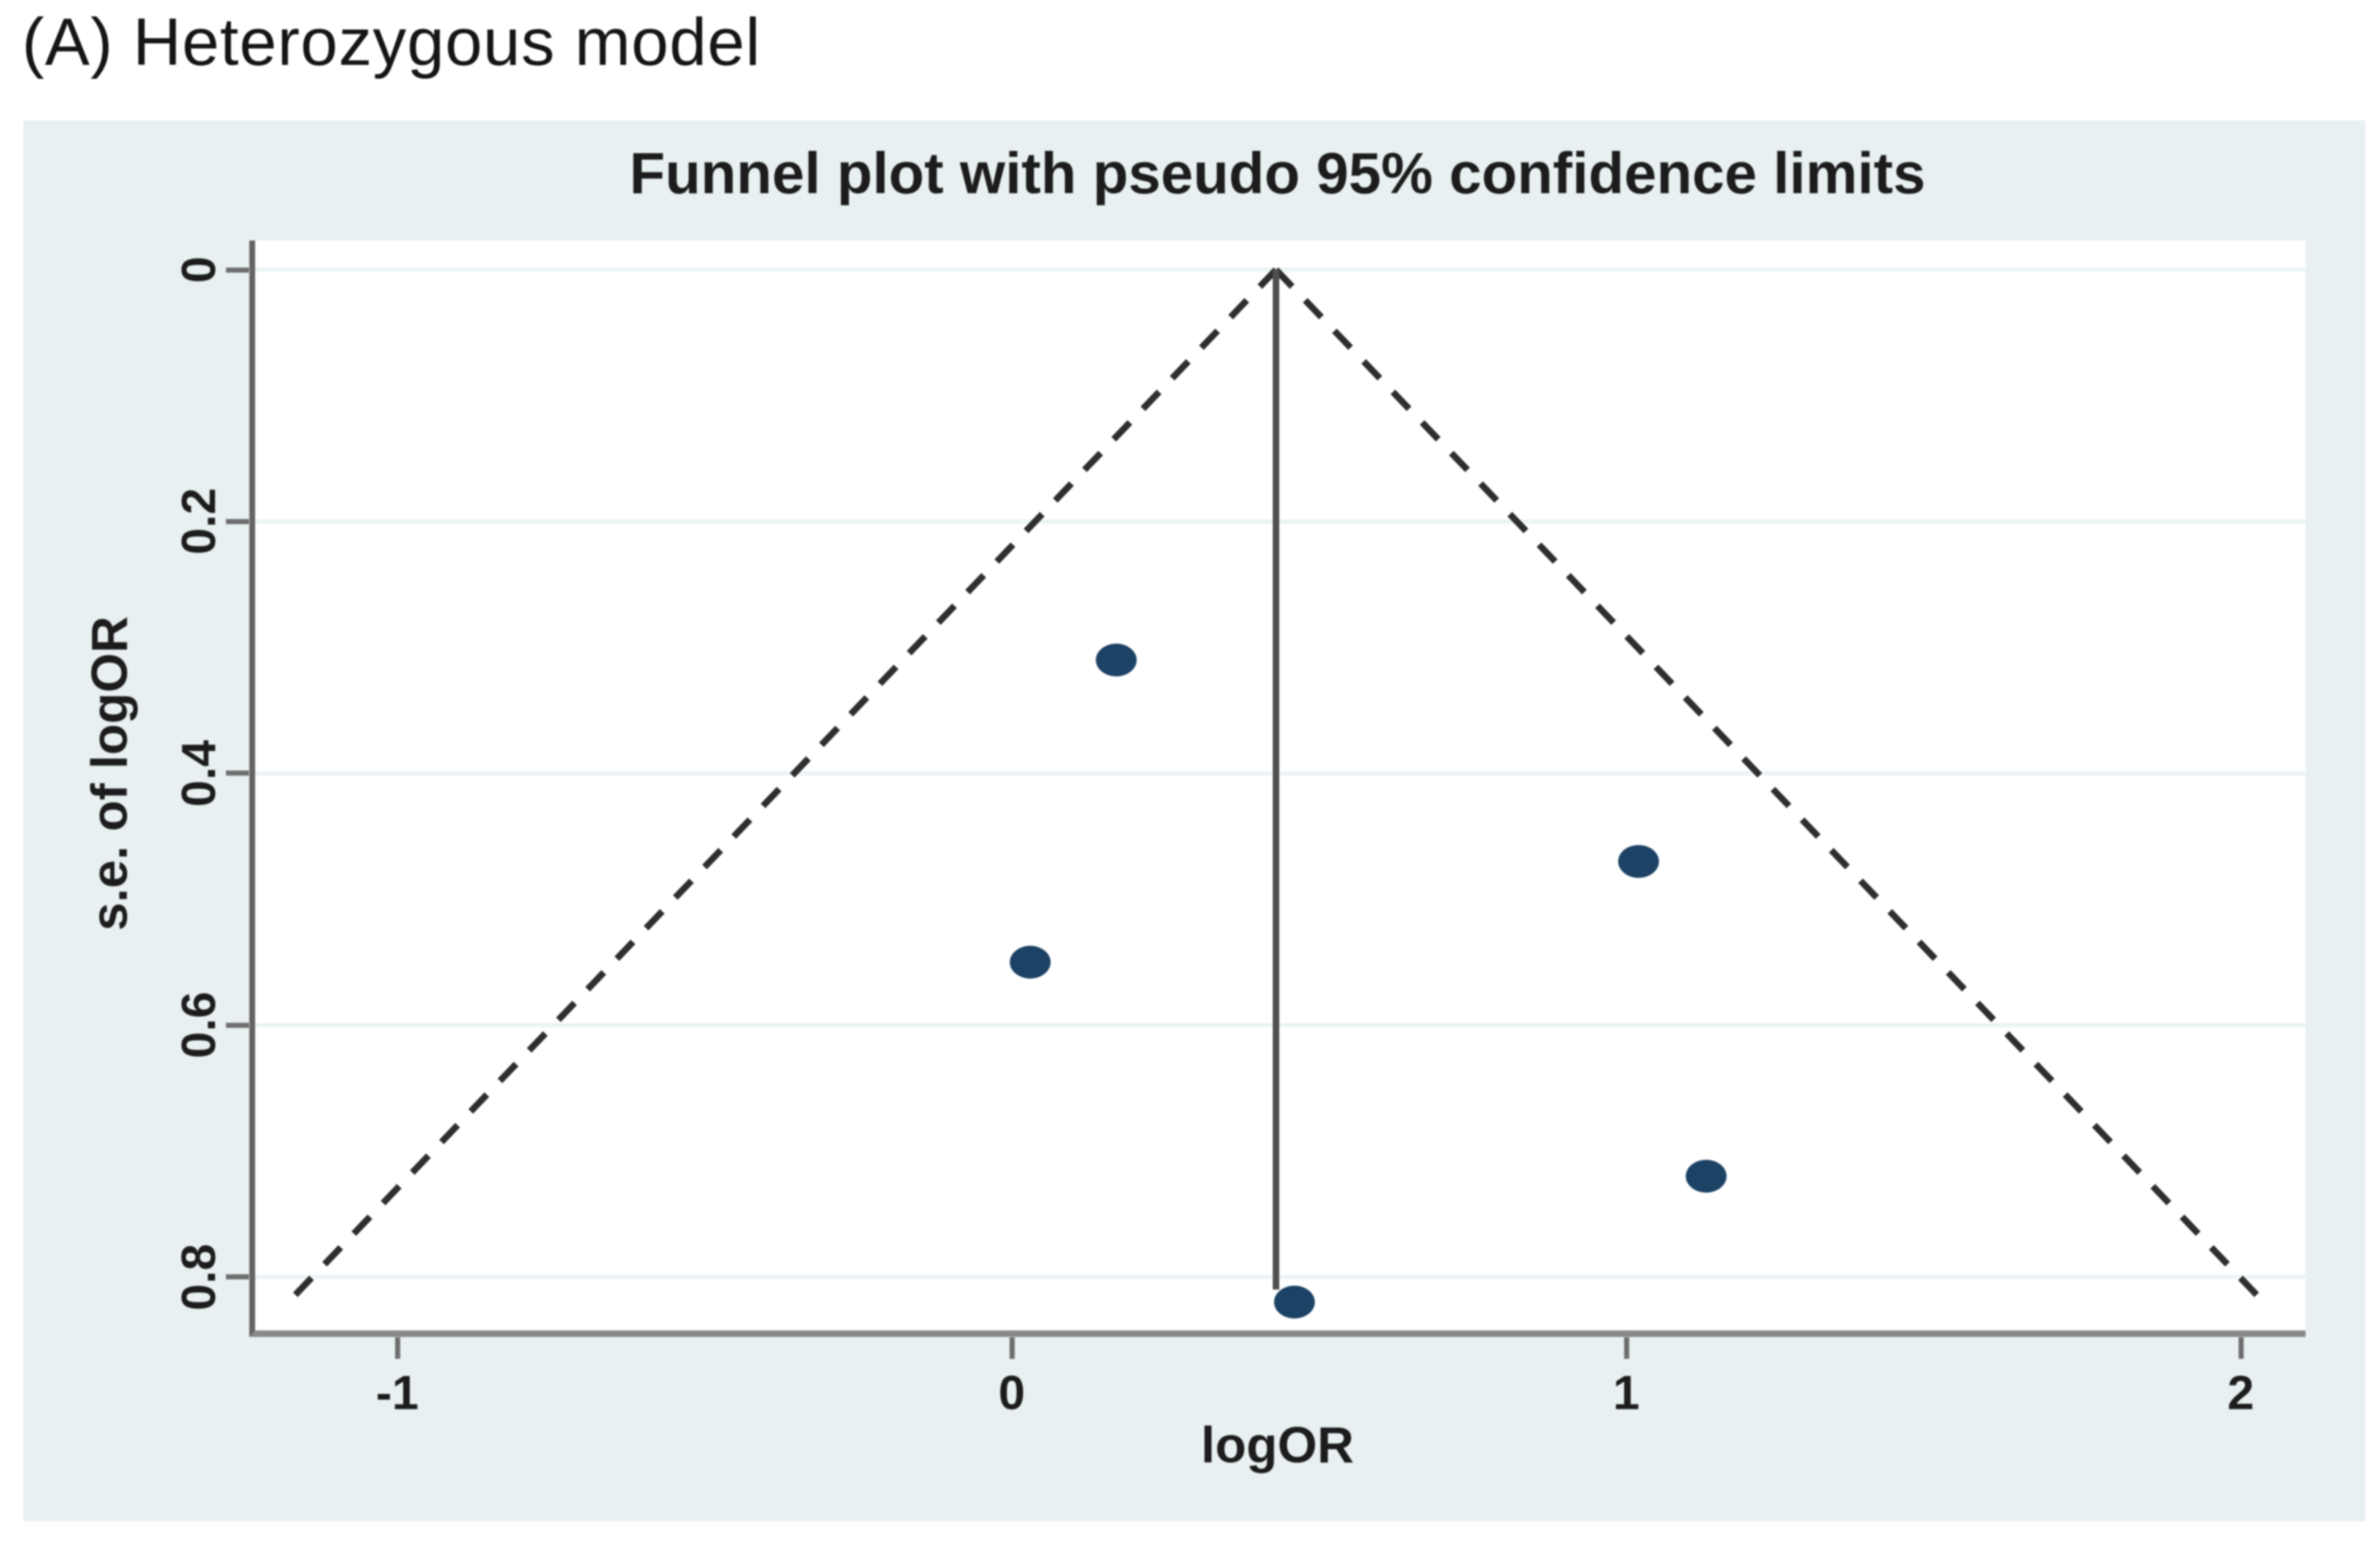  I want to click on x-tick-label: -1, so click(397, 1392).